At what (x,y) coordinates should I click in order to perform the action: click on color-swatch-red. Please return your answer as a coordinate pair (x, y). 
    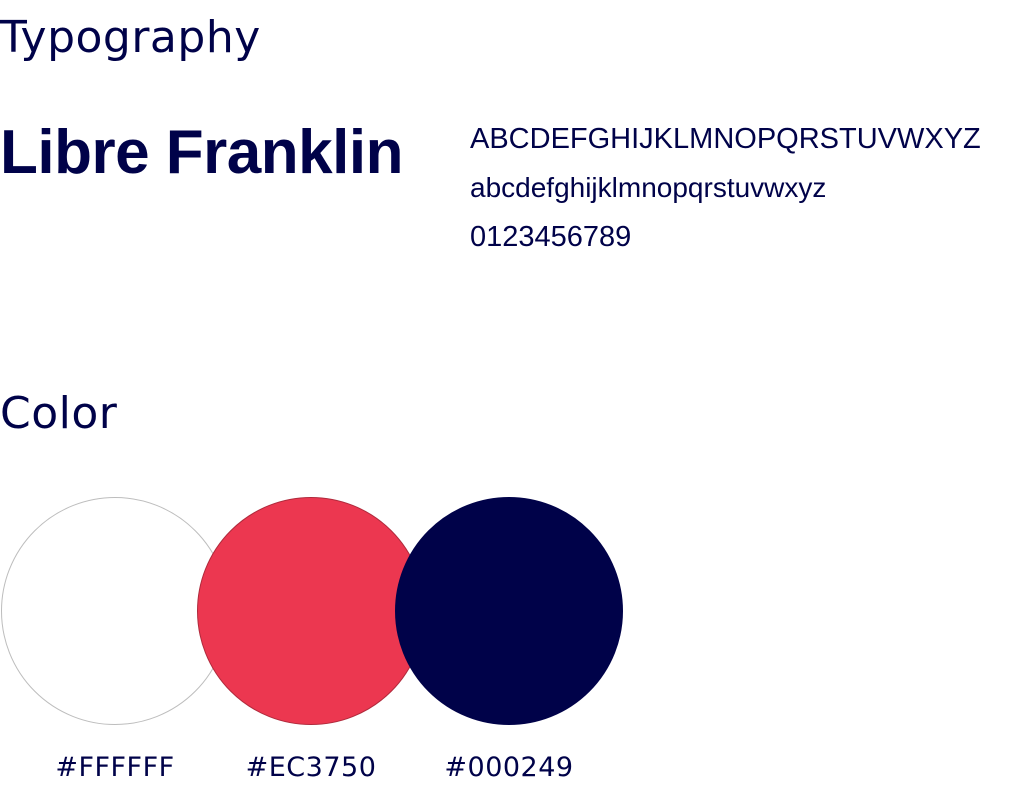
    Looking at the image, I should click on (311, 611).